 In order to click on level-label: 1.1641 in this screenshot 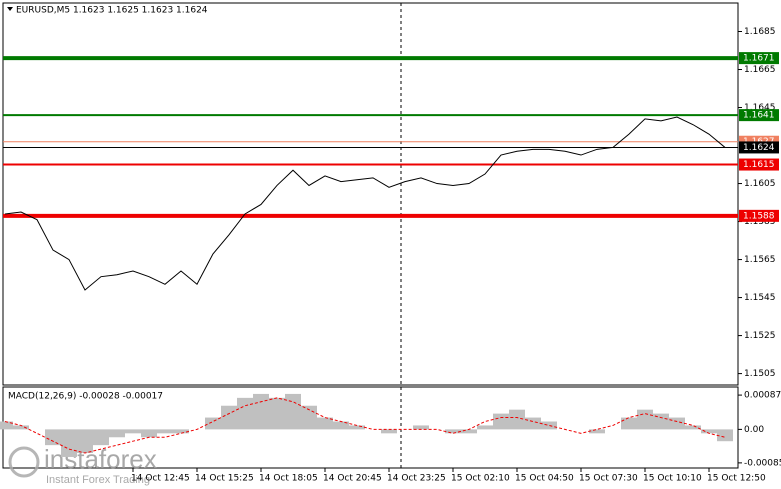, I will do `click(759, 116)`.